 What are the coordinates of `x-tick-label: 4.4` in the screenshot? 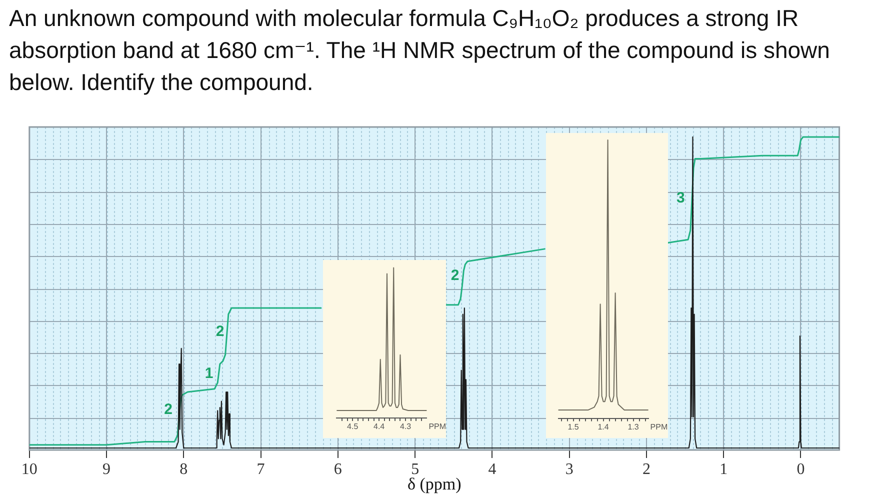 It's located at (379, 427).